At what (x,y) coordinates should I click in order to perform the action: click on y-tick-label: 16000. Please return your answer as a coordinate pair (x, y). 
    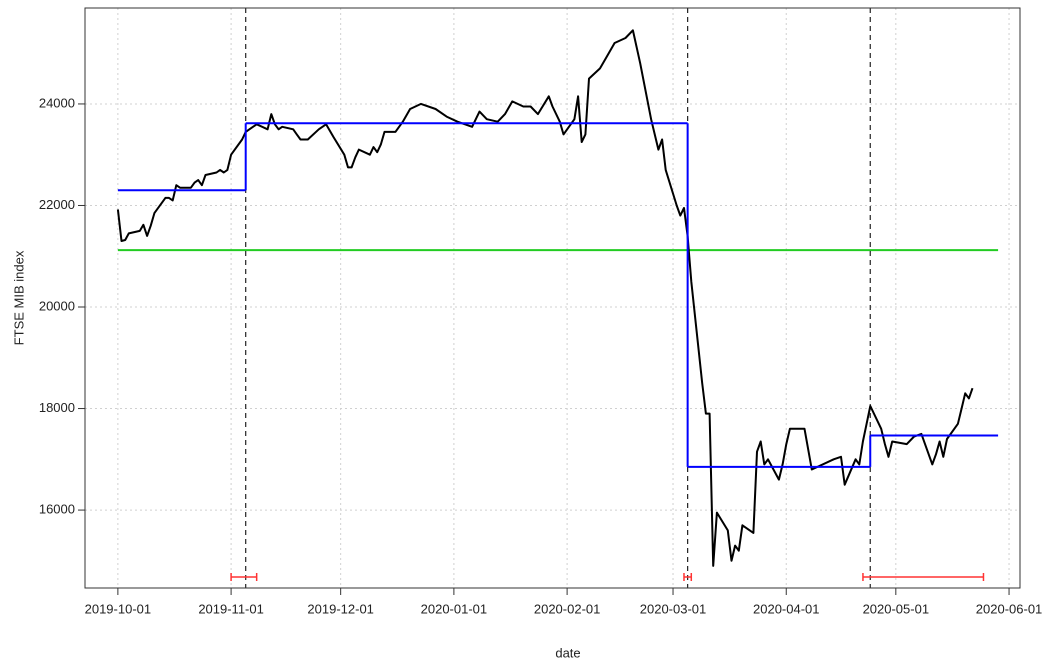
    Looking at the image, I should click on (57, 509).